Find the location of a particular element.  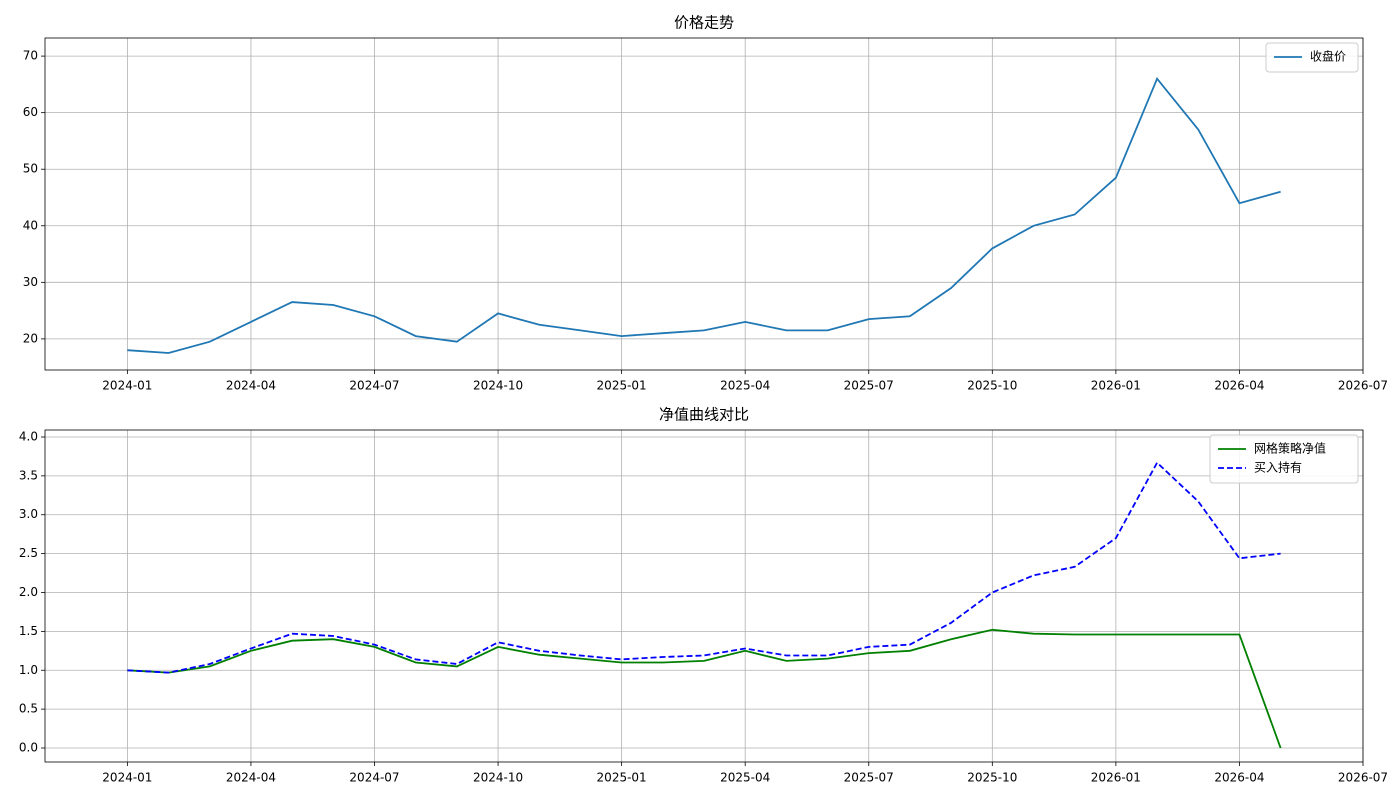

y-tick-label: 70 is located at coordinates (30, 56).